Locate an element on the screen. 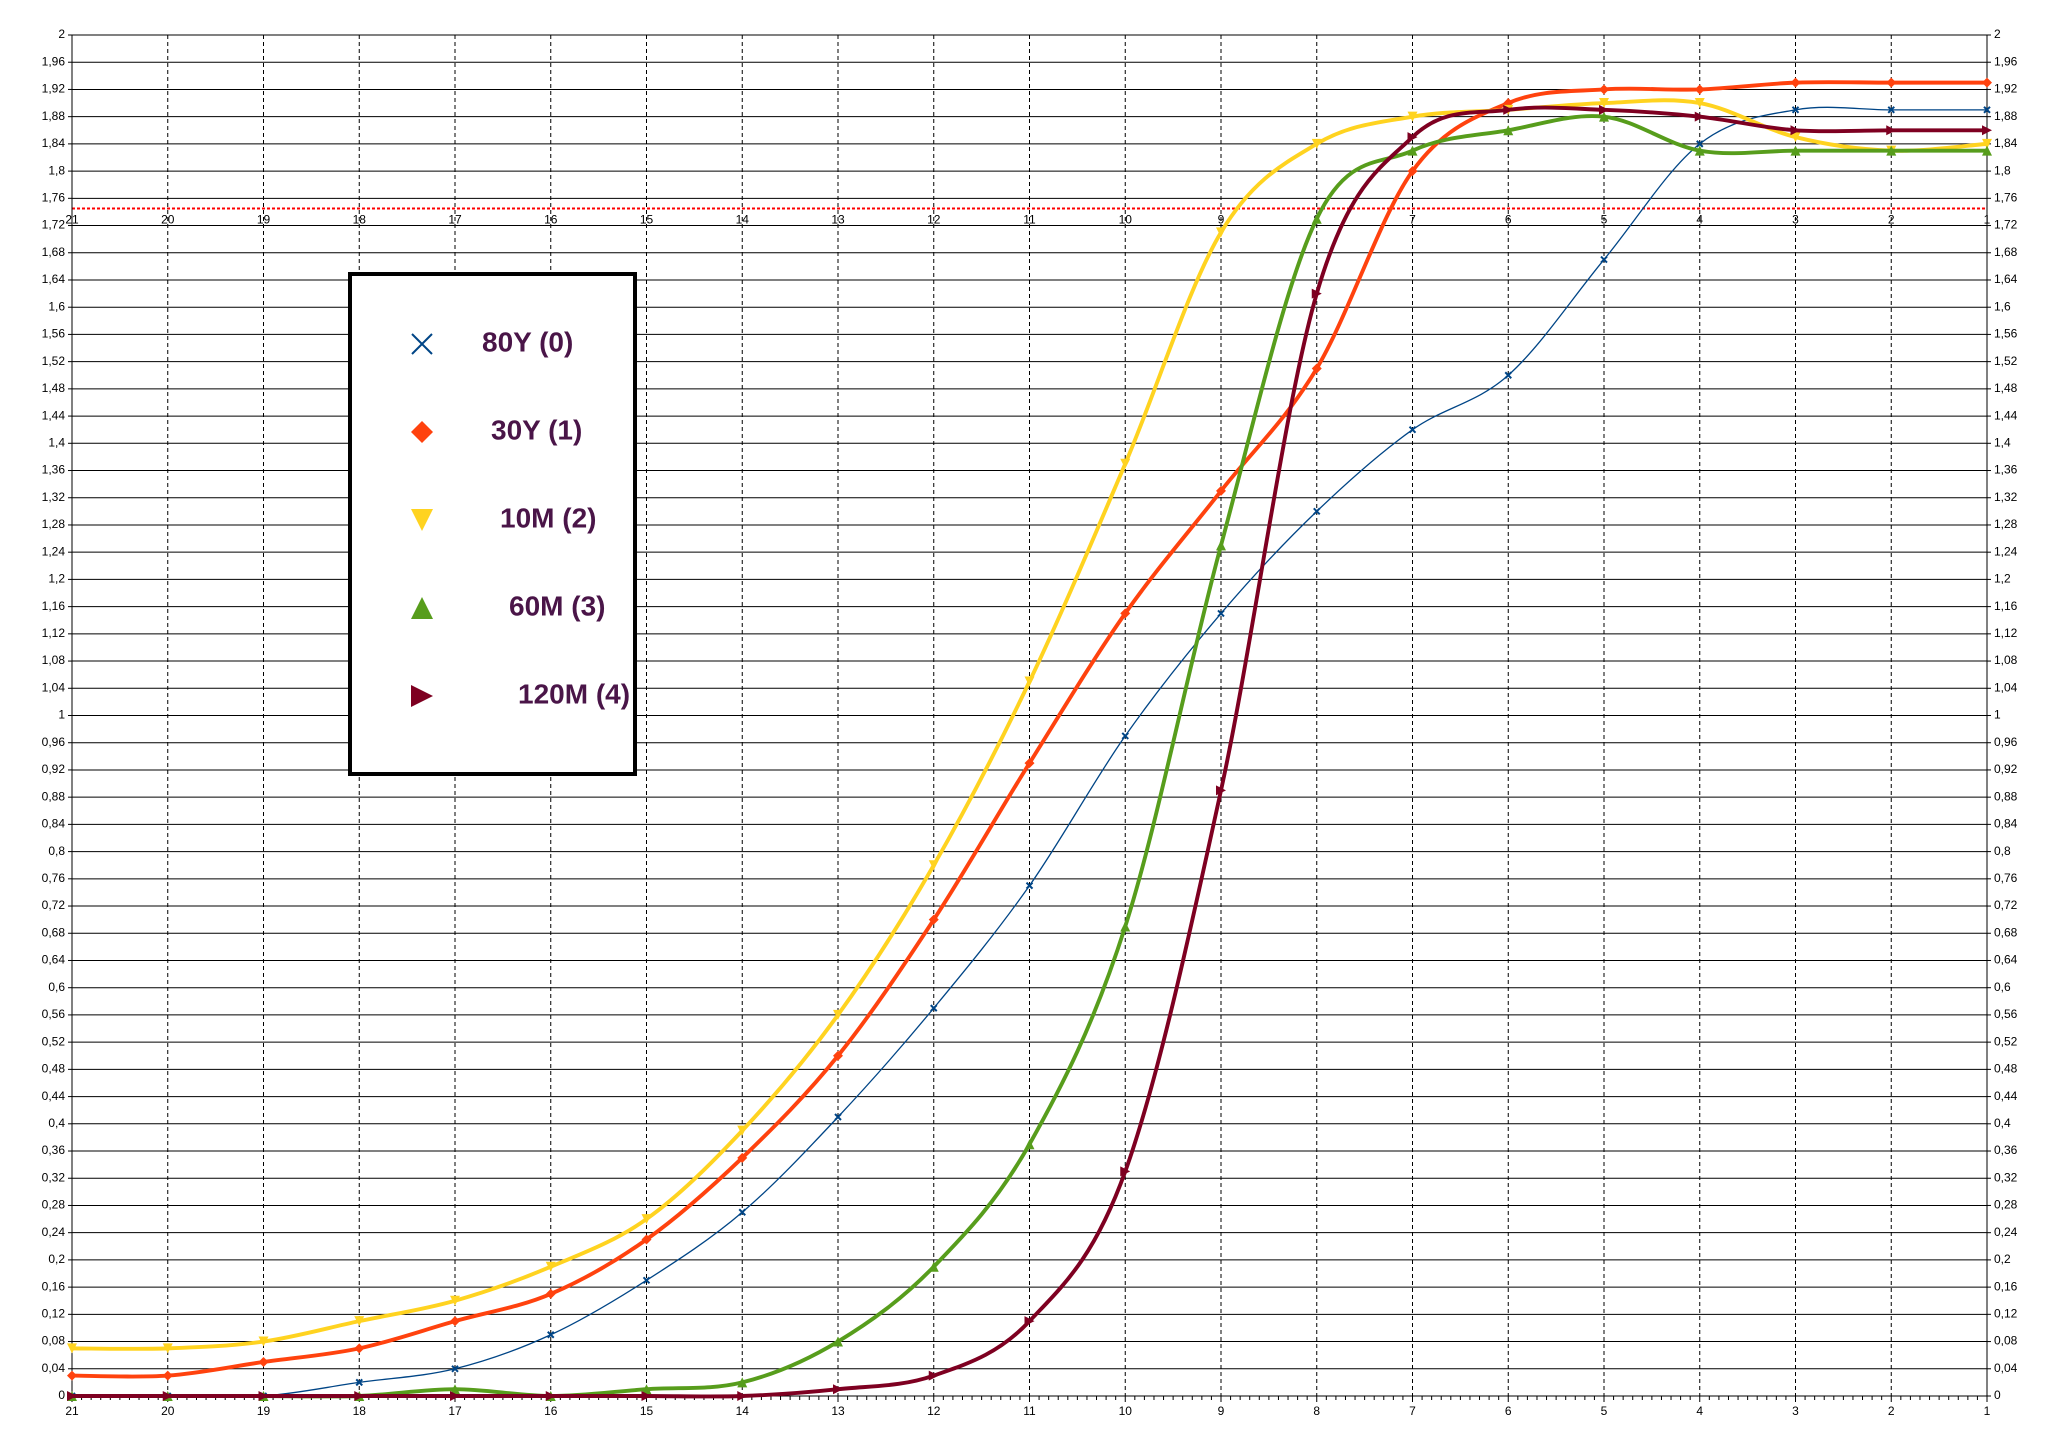 The image size is (2048, 1439). y-tick-label: 1,48 is located at coordinates (54, 388).